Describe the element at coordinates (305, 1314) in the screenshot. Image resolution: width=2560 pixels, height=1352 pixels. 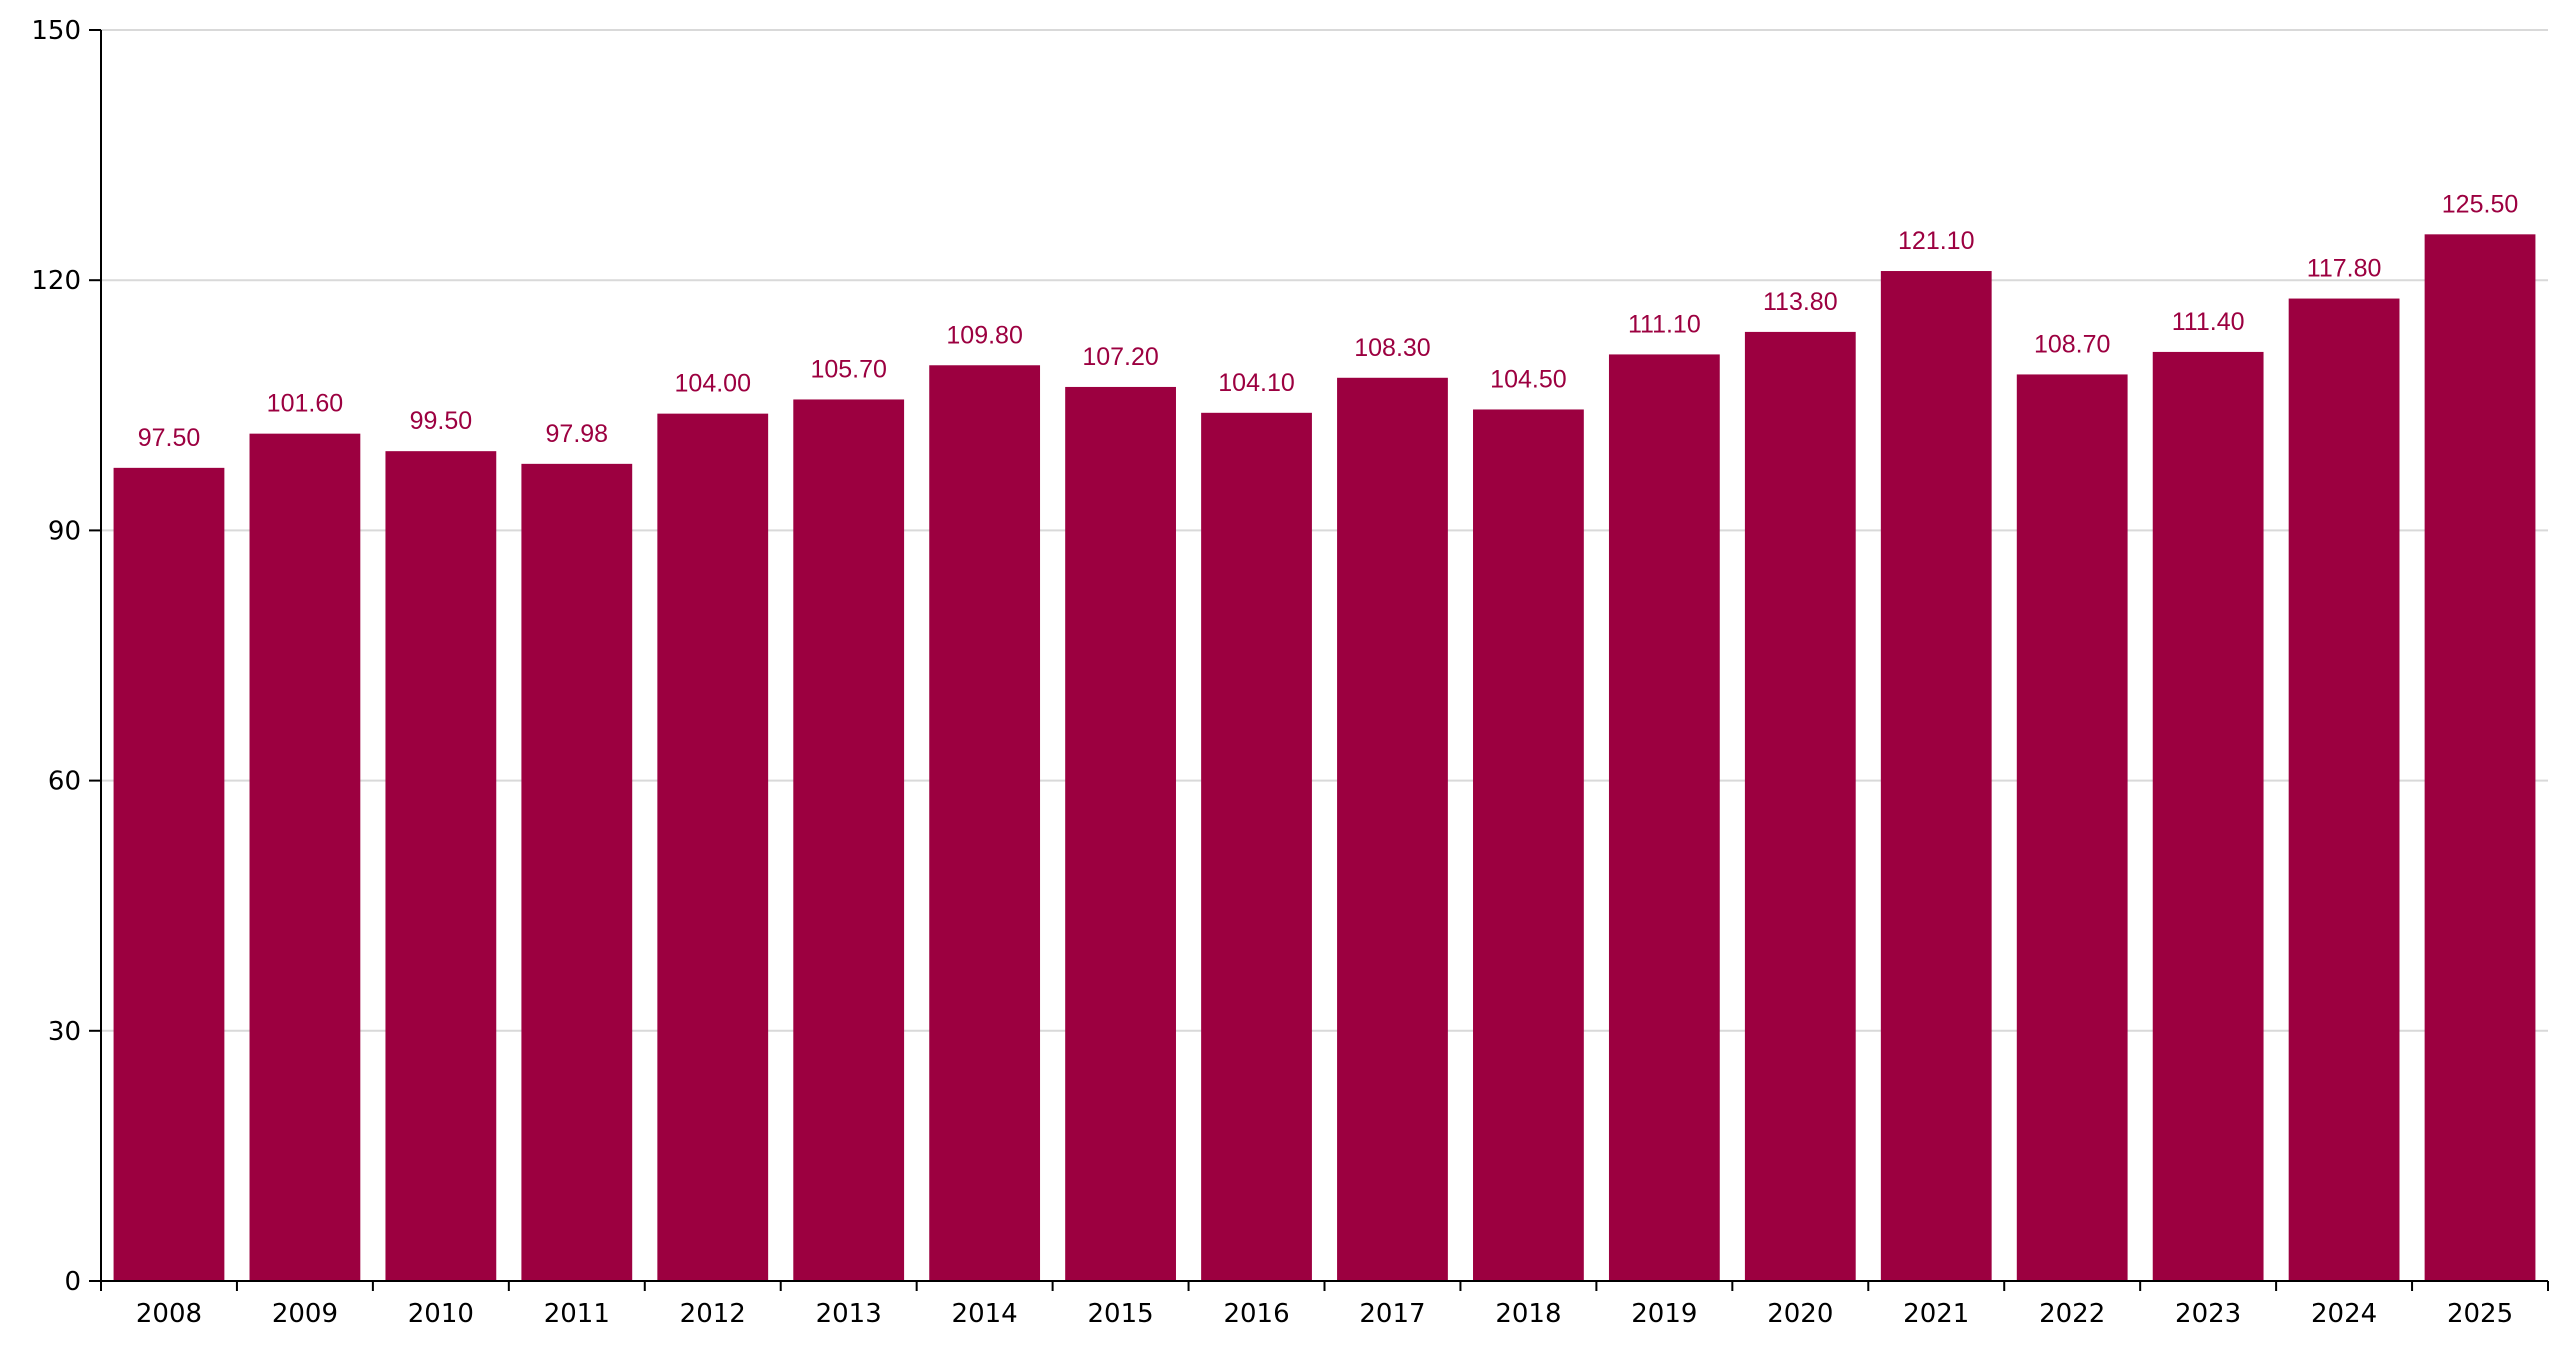
I see `x-tick-label-2009: 2009` at that location.